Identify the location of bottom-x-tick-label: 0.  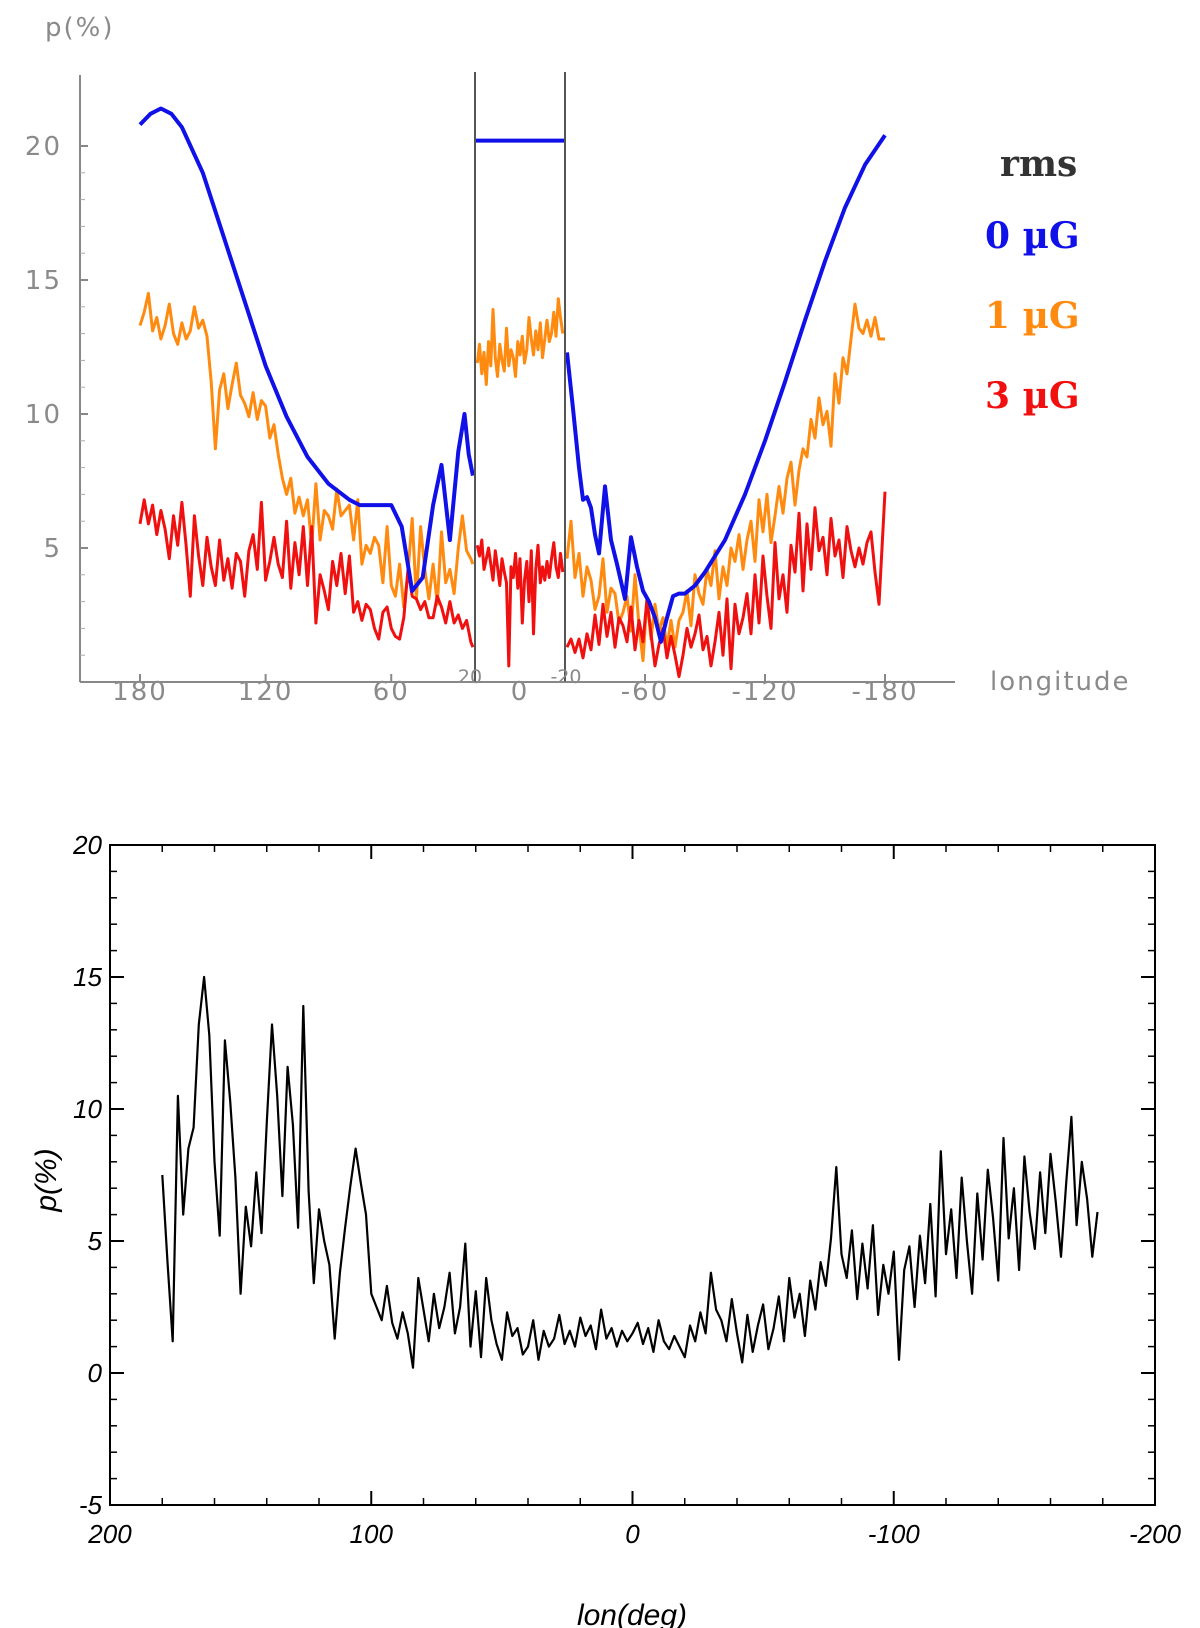
(632, 1534).